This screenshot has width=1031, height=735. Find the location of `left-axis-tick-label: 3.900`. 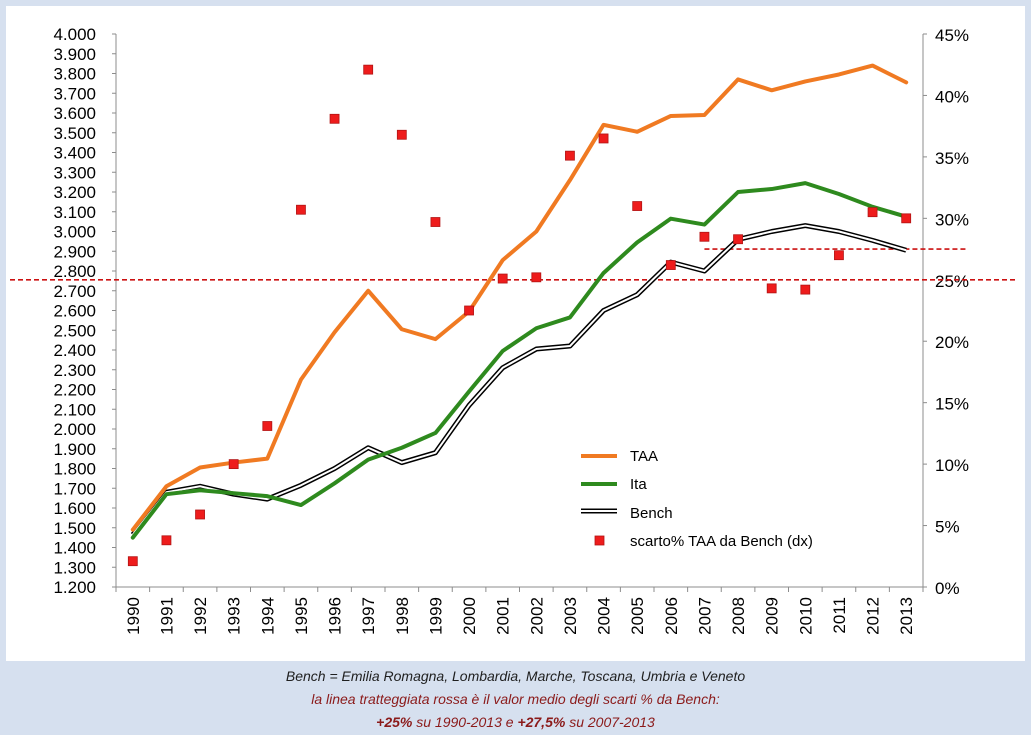

left-axis-tick-label: 3.900 is located at coordinates (74, 54).